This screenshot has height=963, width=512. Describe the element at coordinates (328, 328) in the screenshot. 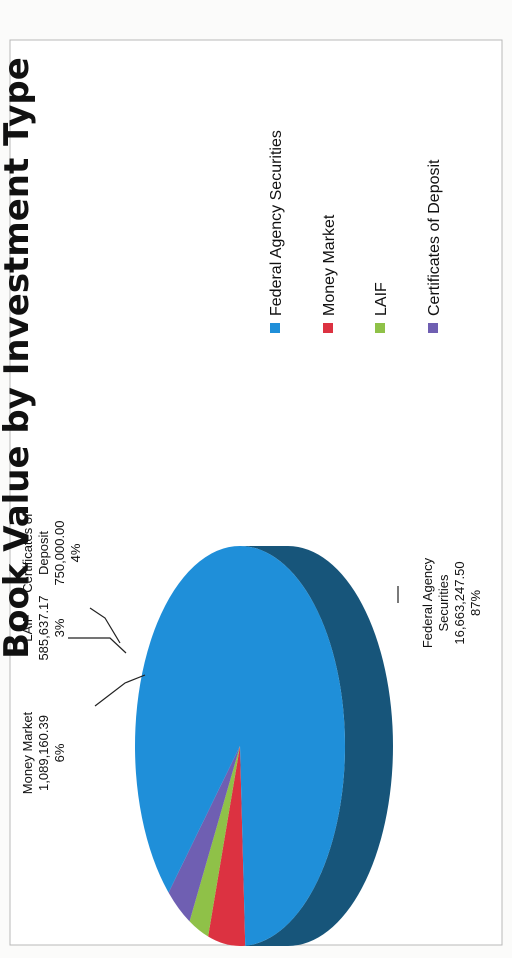

I see `legend-swatch-money-market` at that location.